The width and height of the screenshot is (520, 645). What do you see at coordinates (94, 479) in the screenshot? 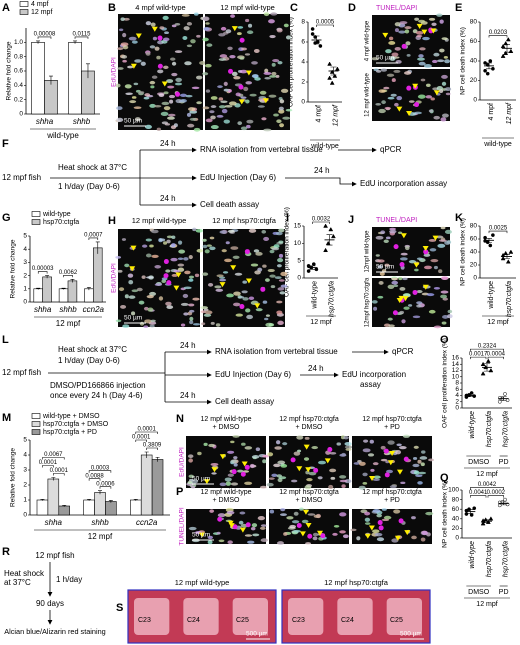
I see `p-bracket` at bounding box center [94, 479].